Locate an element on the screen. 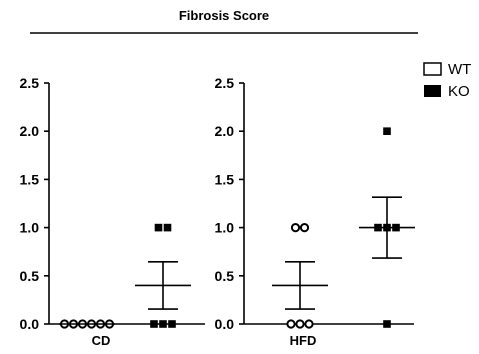  legend-swatch-wt is located at coordinates (432, 69).